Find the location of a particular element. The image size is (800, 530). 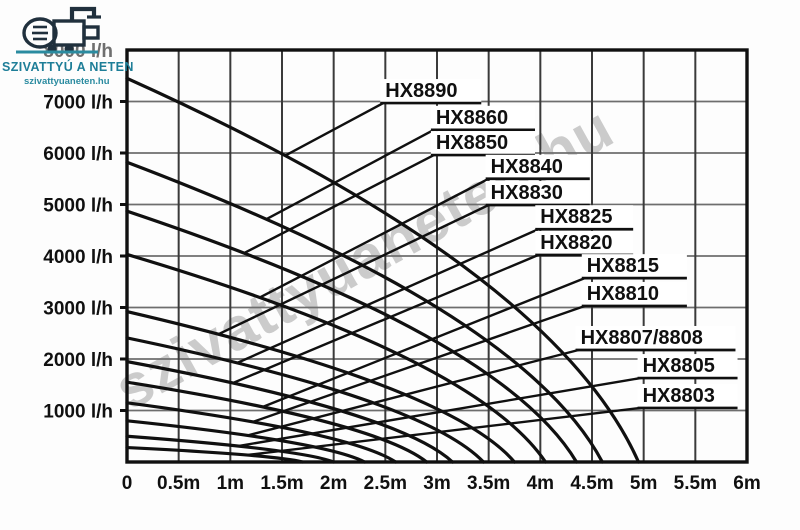

leader-HX8890 is located at coordinates (334, 129).